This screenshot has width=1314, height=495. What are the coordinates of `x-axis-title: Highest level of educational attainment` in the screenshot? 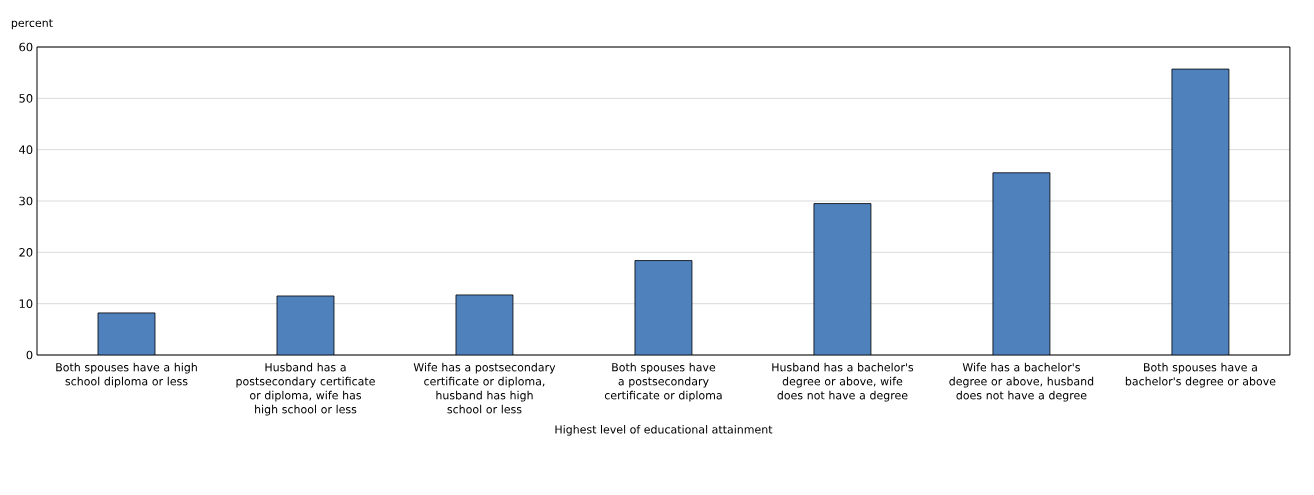 It's located at (664, 430).